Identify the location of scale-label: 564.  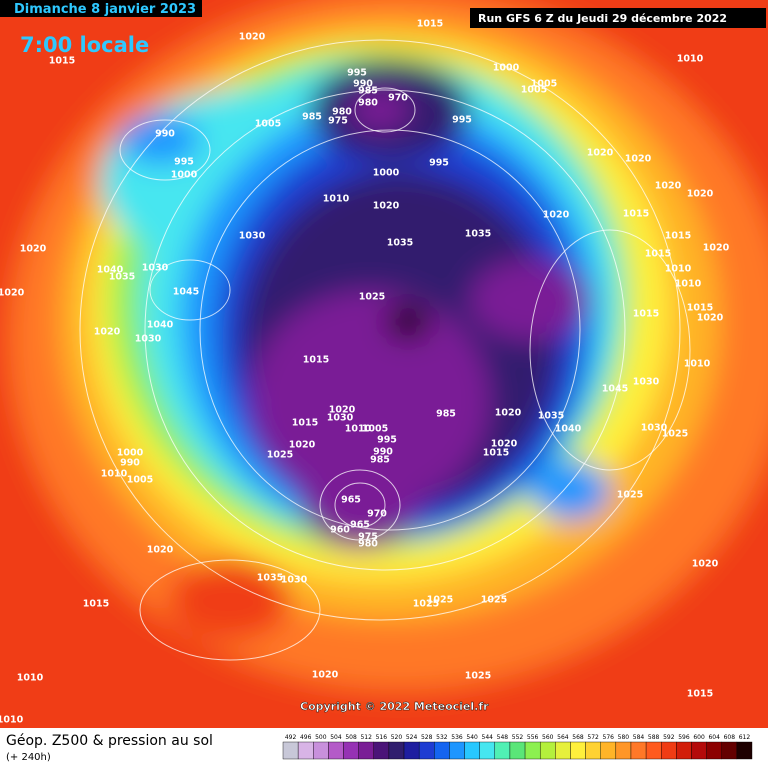
(563, 737).